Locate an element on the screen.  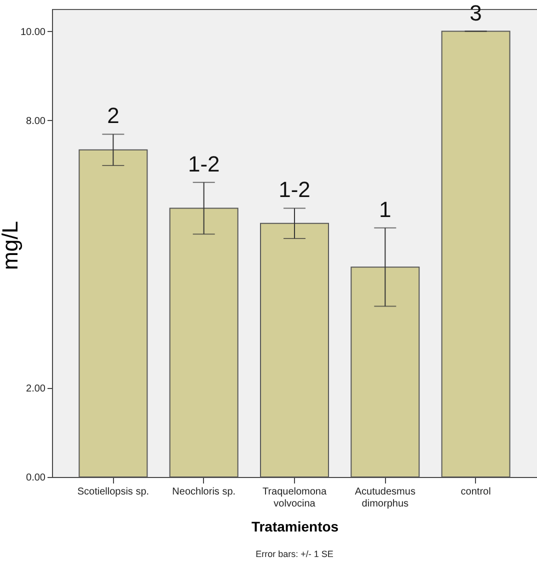
x-tick-label: Neochloris sp. is located at coordinates (204, 492).